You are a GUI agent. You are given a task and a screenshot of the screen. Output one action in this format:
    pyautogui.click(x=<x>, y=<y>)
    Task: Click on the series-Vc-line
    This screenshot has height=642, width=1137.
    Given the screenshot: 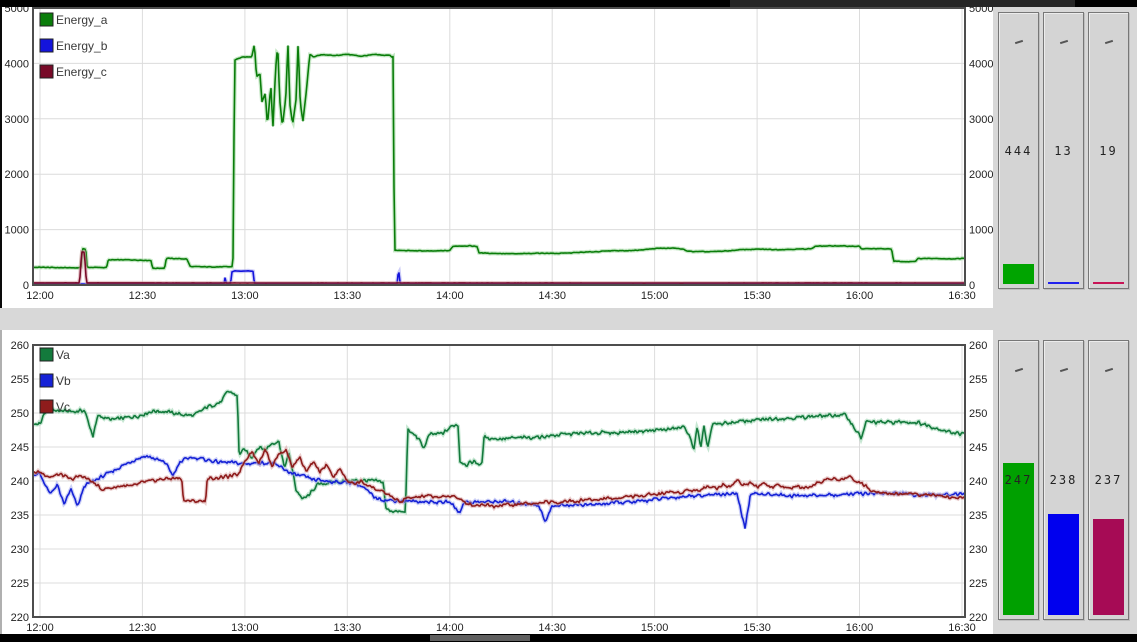 What is the action you would take?
    pyautogui.click(x=499, y=478)
    